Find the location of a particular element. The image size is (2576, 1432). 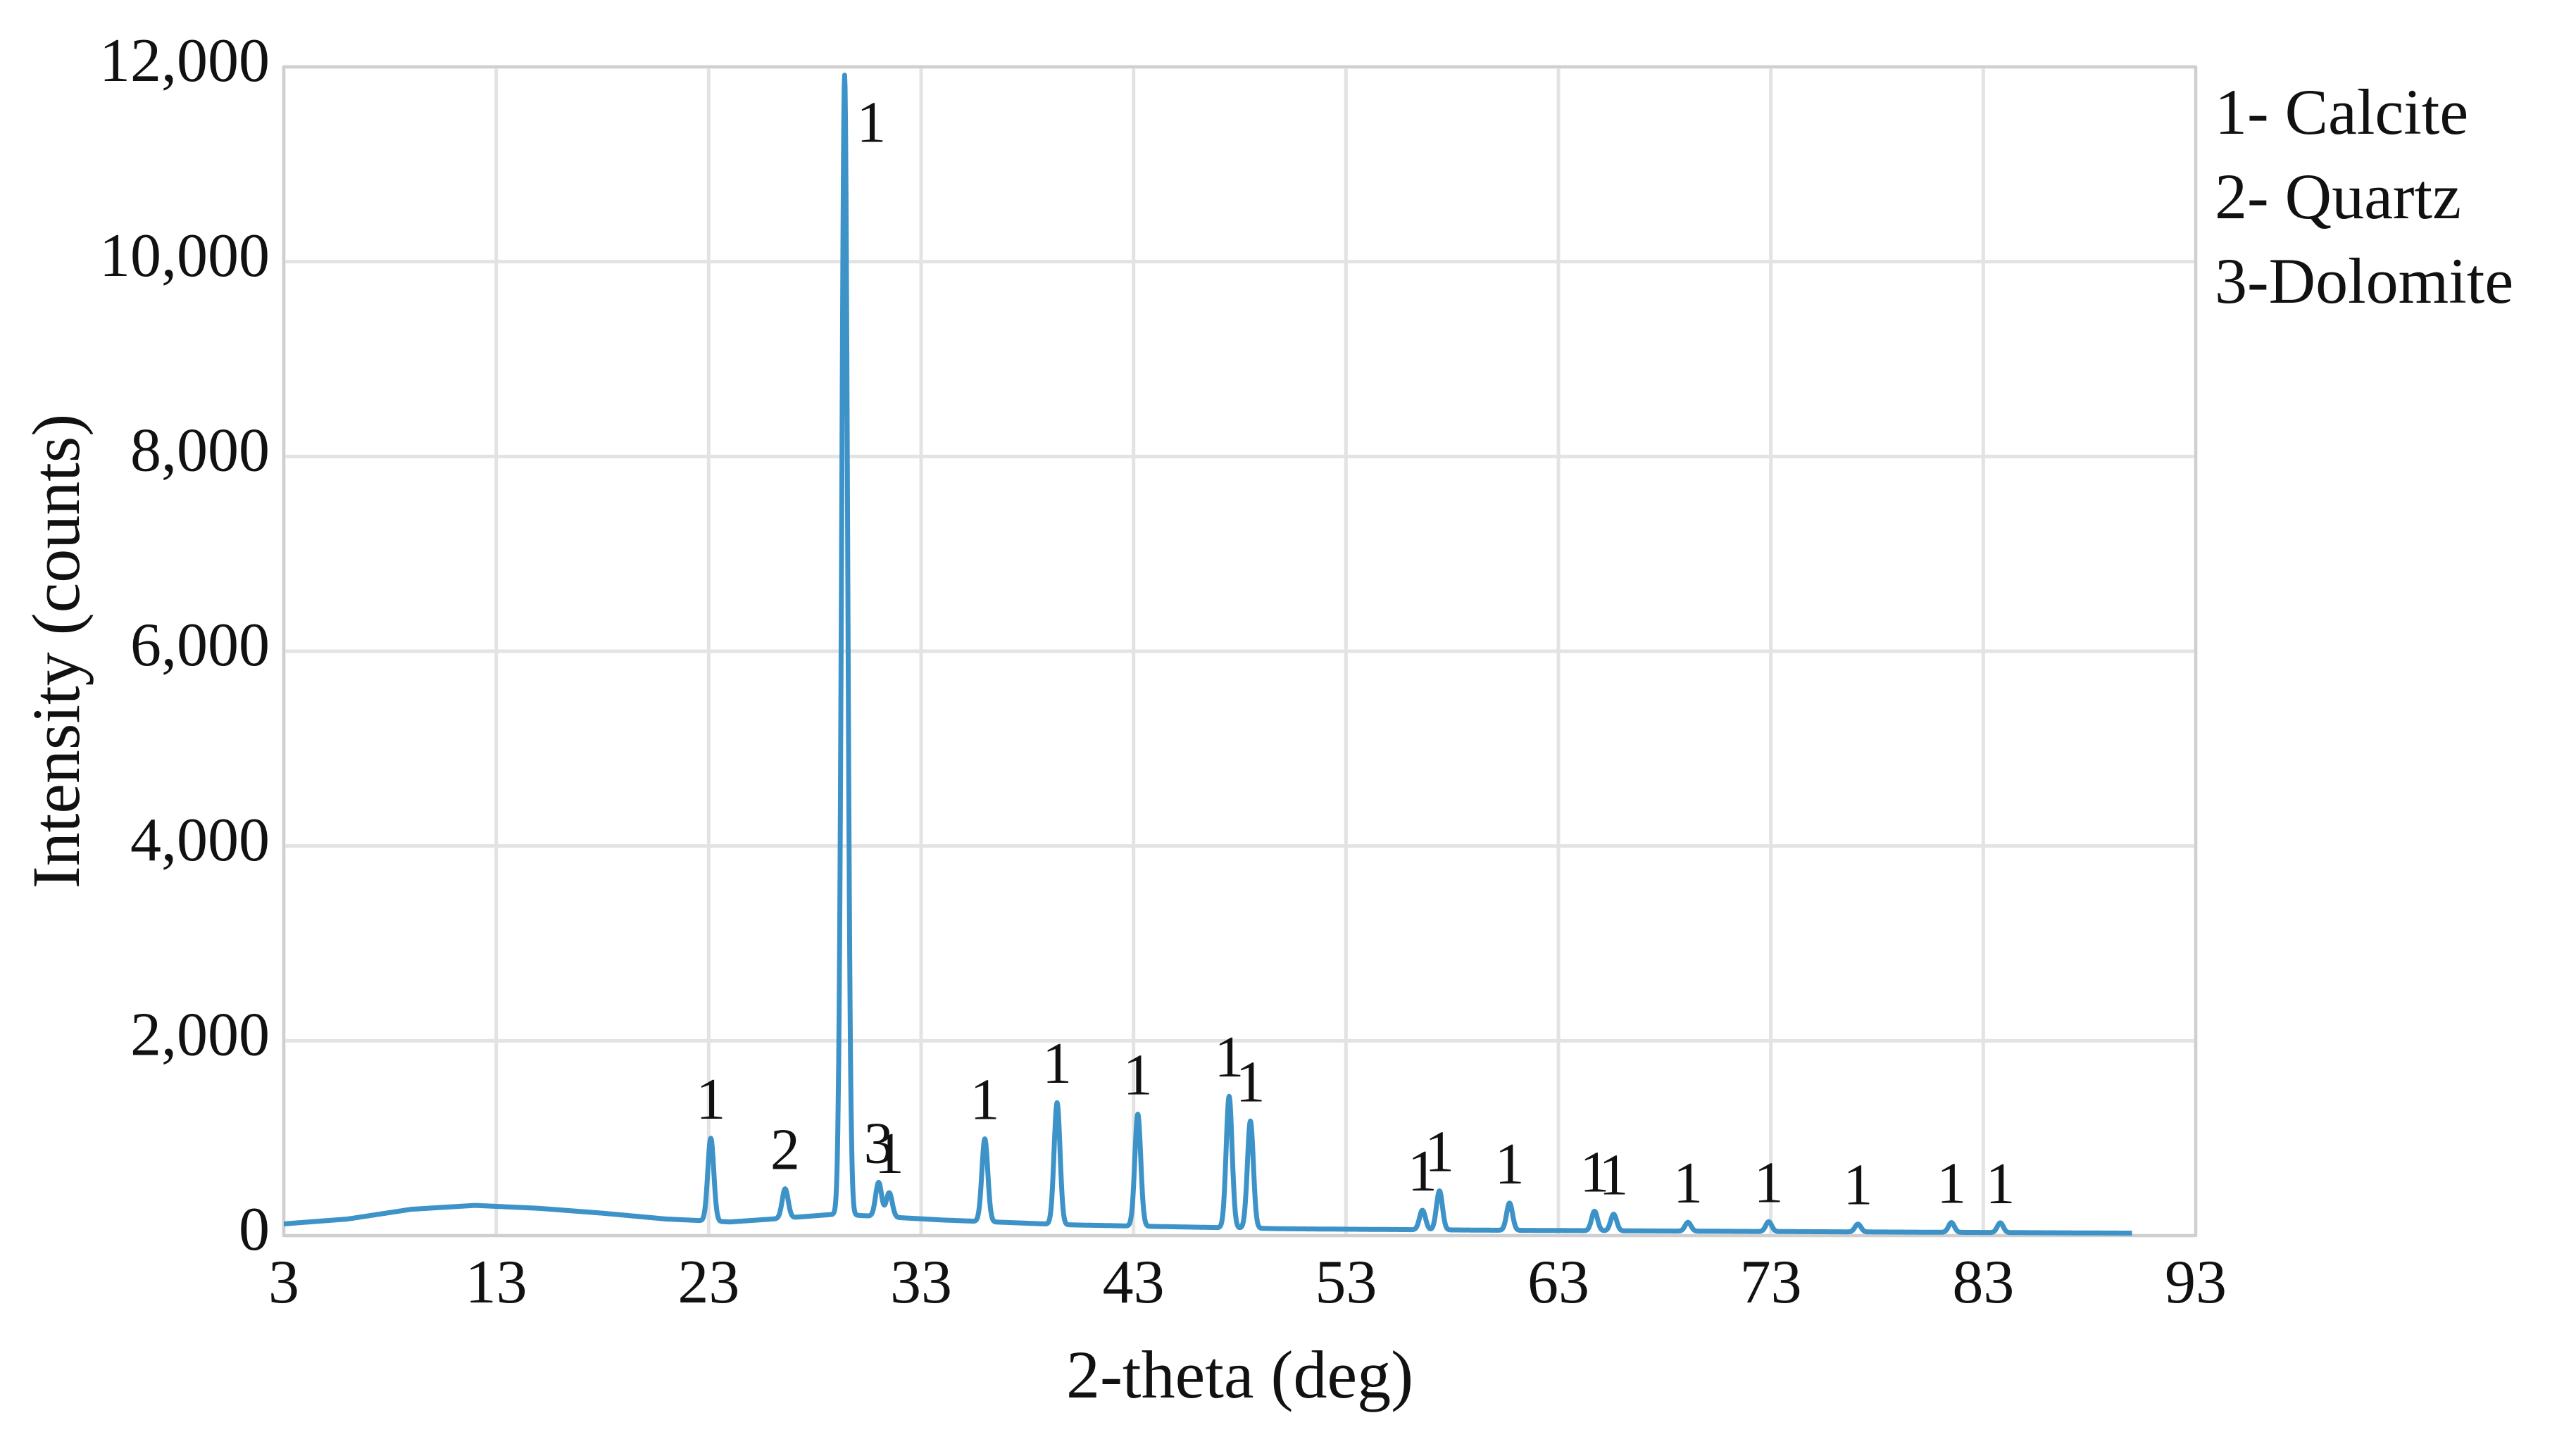

y-tick-label: 2,000 is located at coordinates (200, 1035).